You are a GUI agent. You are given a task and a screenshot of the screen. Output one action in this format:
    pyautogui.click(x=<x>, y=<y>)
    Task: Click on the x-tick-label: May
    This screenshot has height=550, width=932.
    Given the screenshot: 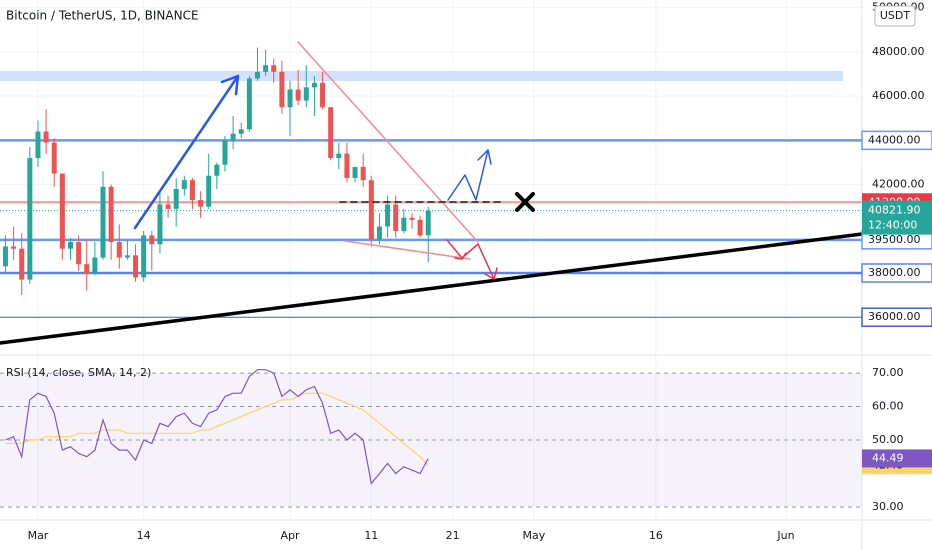 What is the action you would take?
    pyautogui.click(x=534, y=535)
    